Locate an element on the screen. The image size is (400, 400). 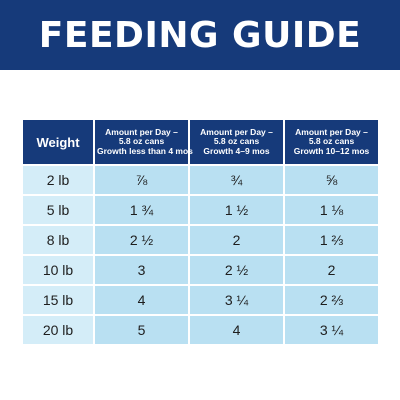
weight-cell: 5 lb is located at coordinates (58, 210).